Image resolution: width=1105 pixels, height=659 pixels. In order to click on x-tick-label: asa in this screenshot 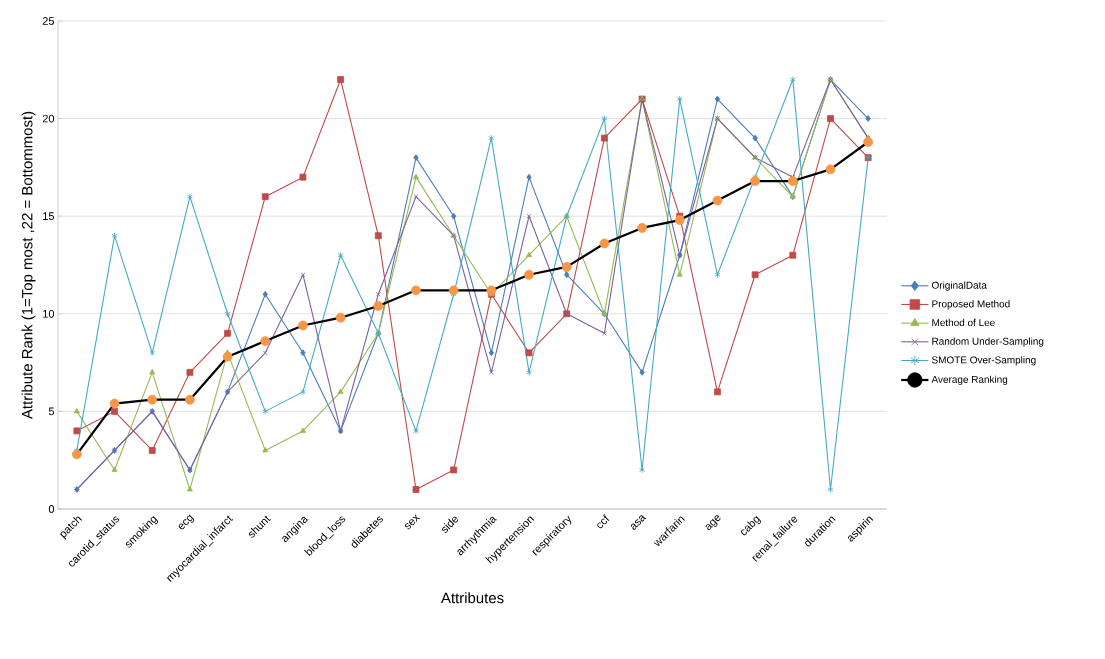, I will do `click(638, 522)`.